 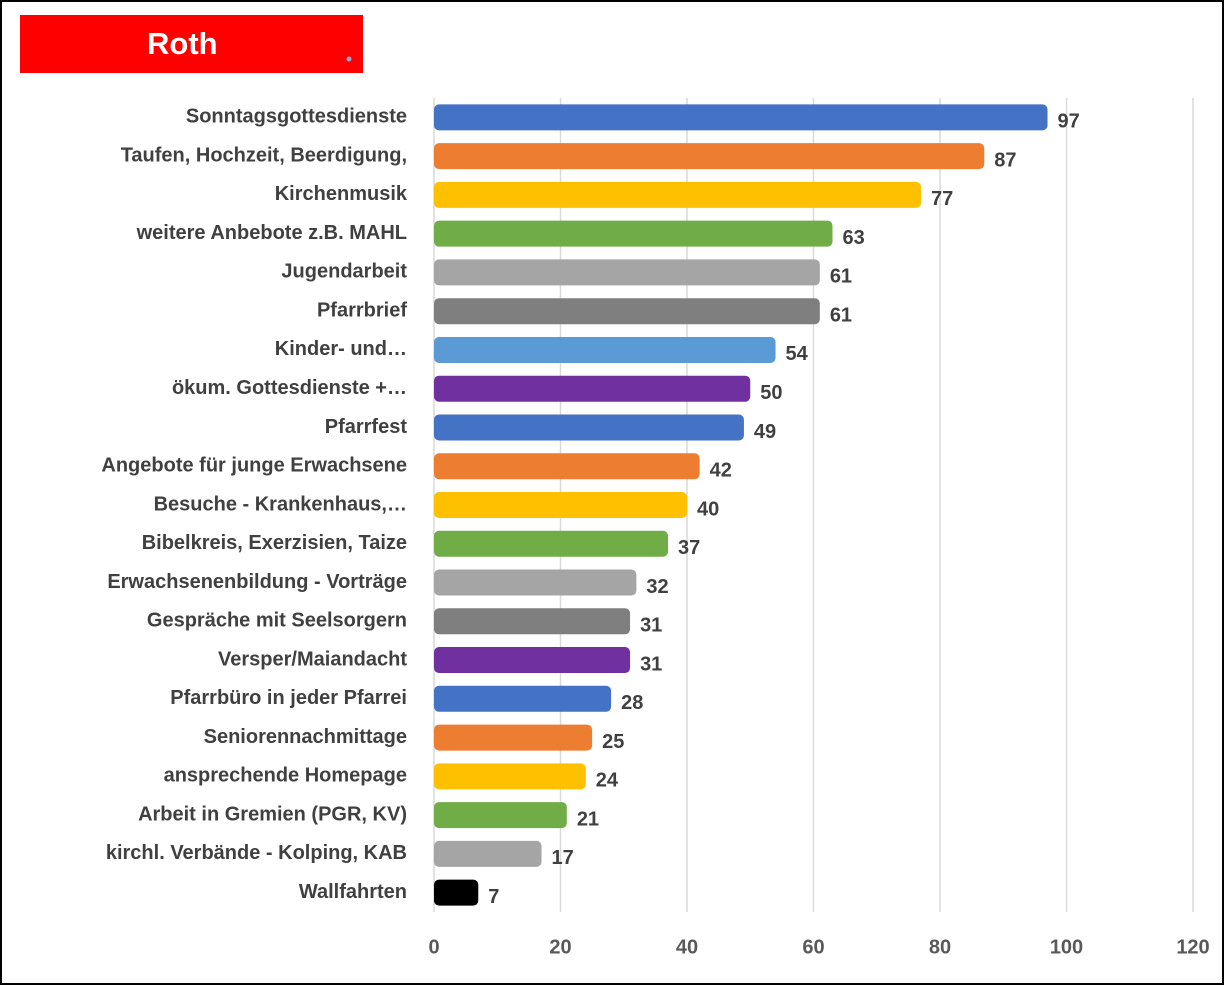 What do you see at coordinates (362, 310) in the screenshot?
I see `y-tick-label: Pfarrbrief` at bounding box center [362, 310].